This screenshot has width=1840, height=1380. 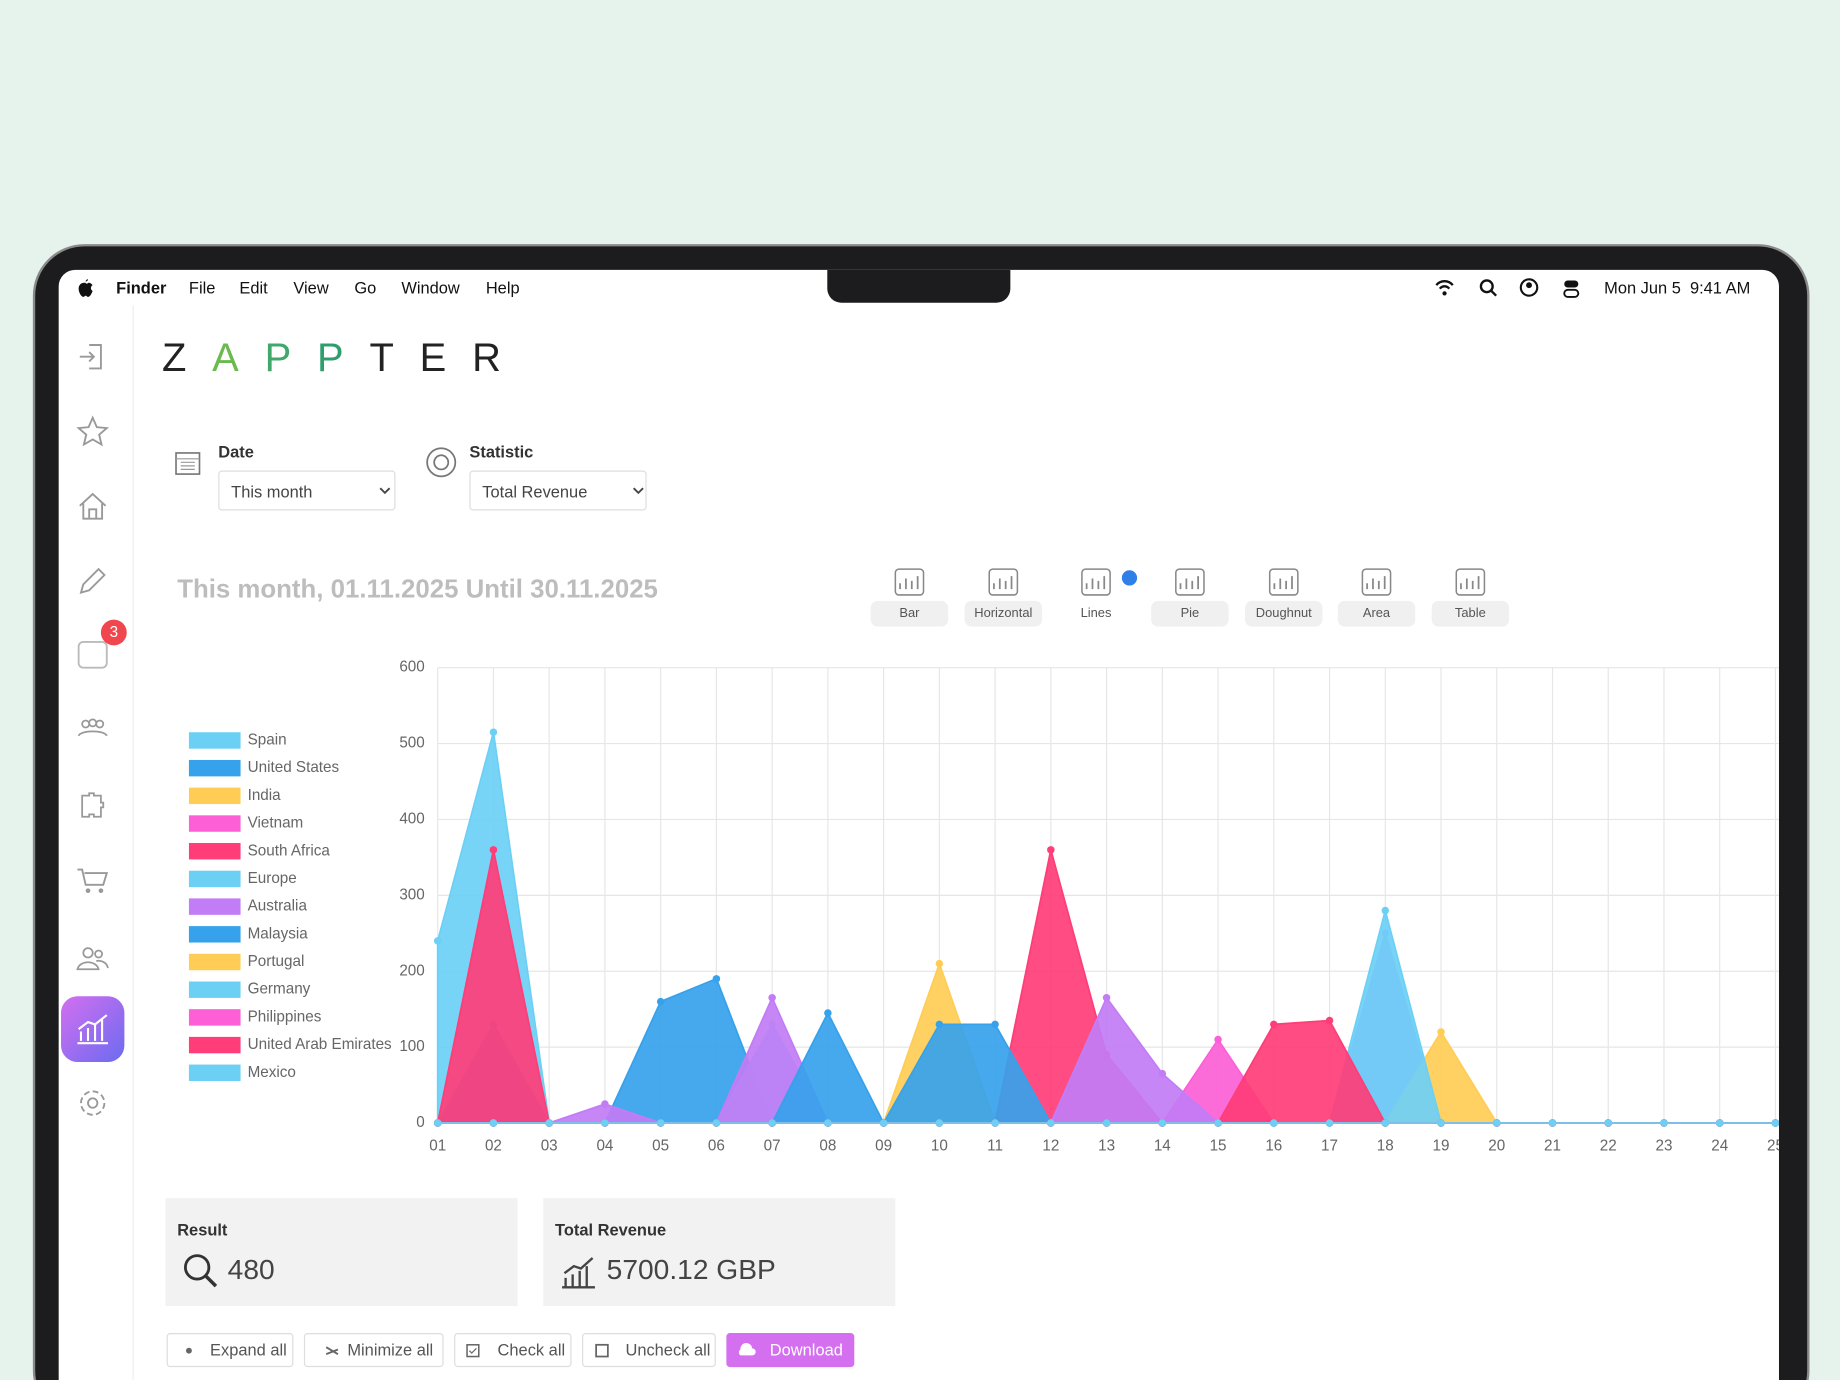 I want to click on statistic-icon, so click(x=441, y=462).